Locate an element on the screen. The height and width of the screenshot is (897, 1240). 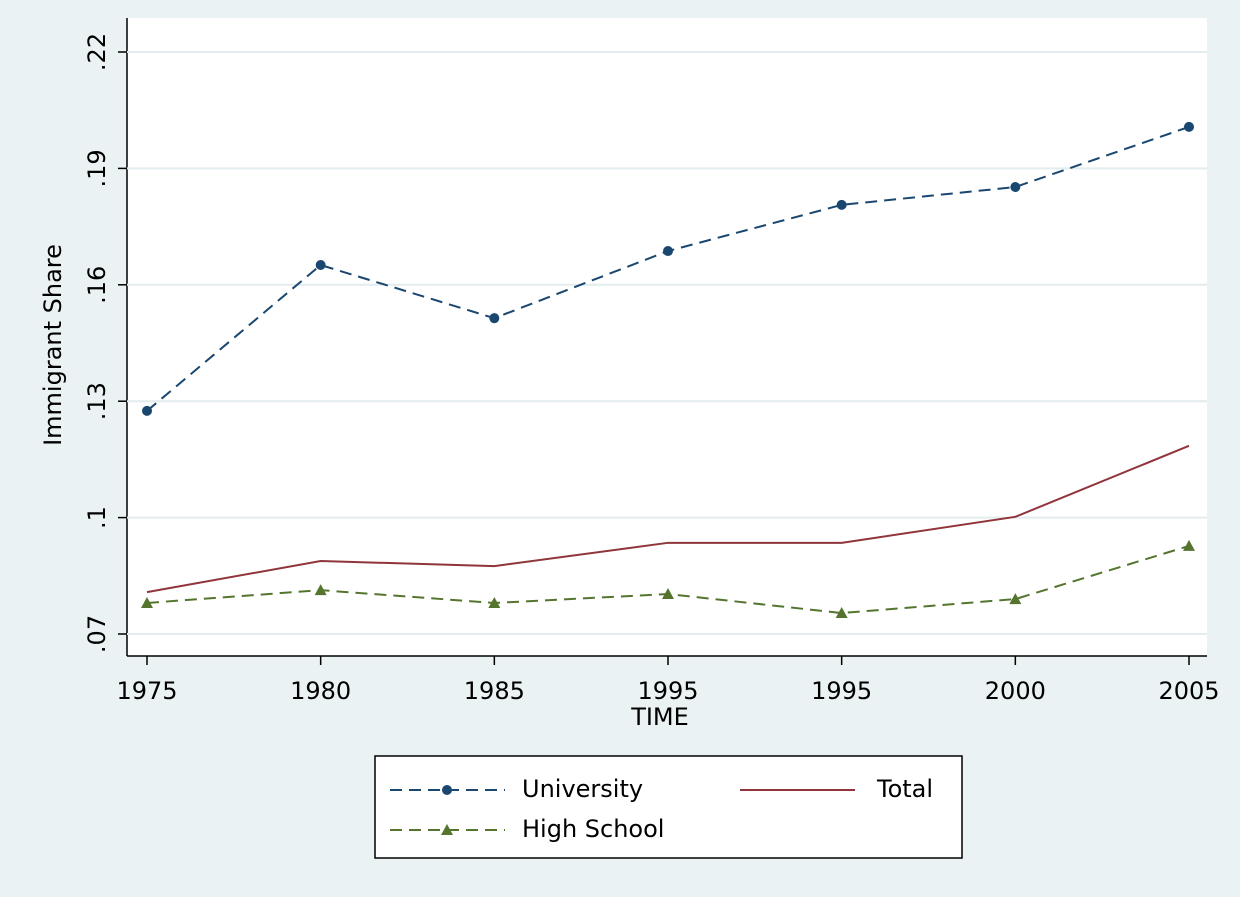
x-tick-label: 1980 is located at coordinates (320, 691).